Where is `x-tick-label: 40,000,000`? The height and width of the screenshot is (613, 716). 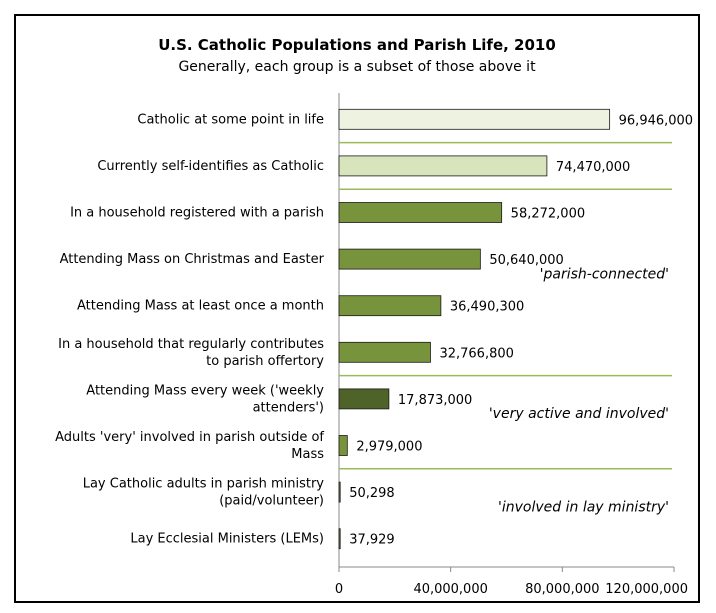
x-tick-label: 40,000,000 is located at coordinates (450, 589).